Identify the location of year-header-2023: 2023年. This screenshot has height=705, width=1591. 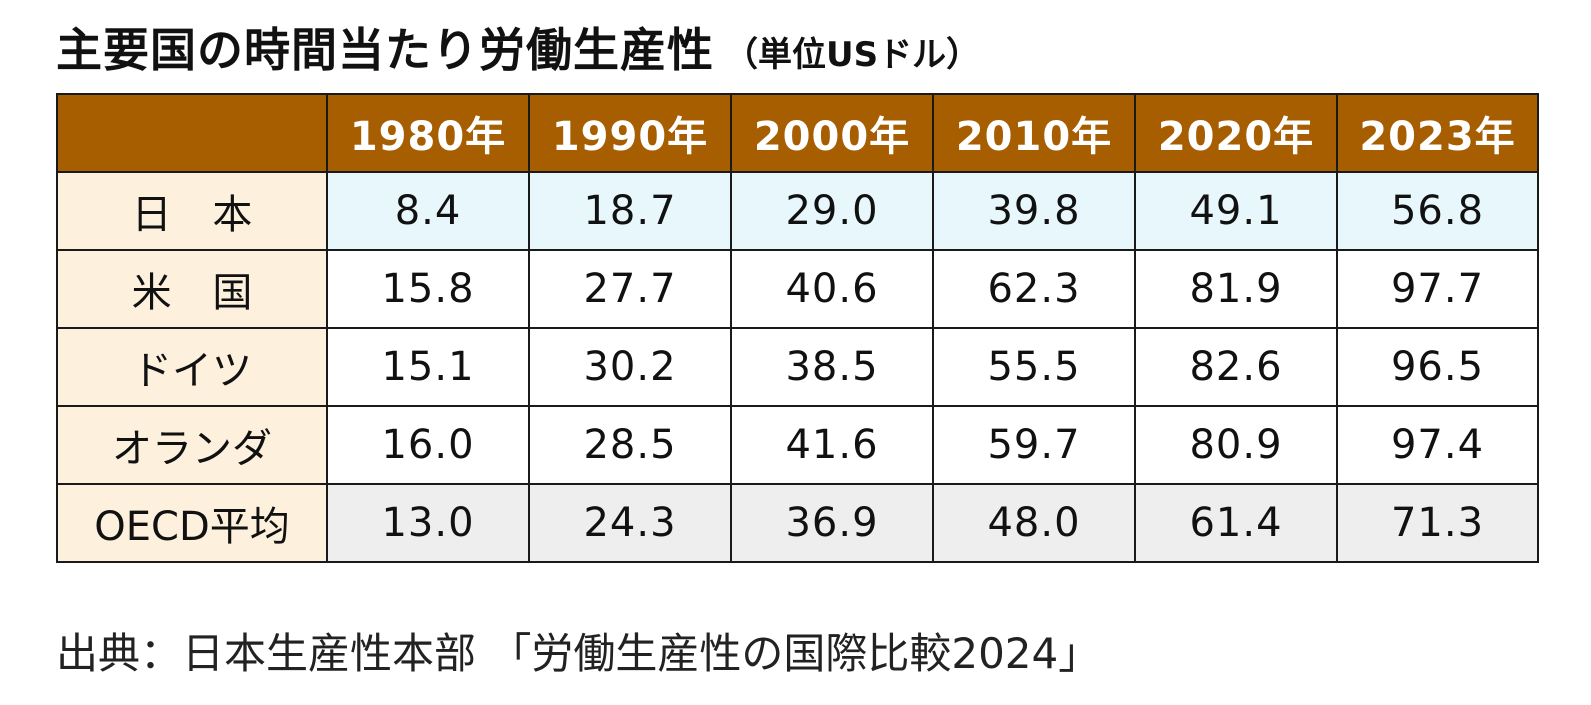
(1437, 133).